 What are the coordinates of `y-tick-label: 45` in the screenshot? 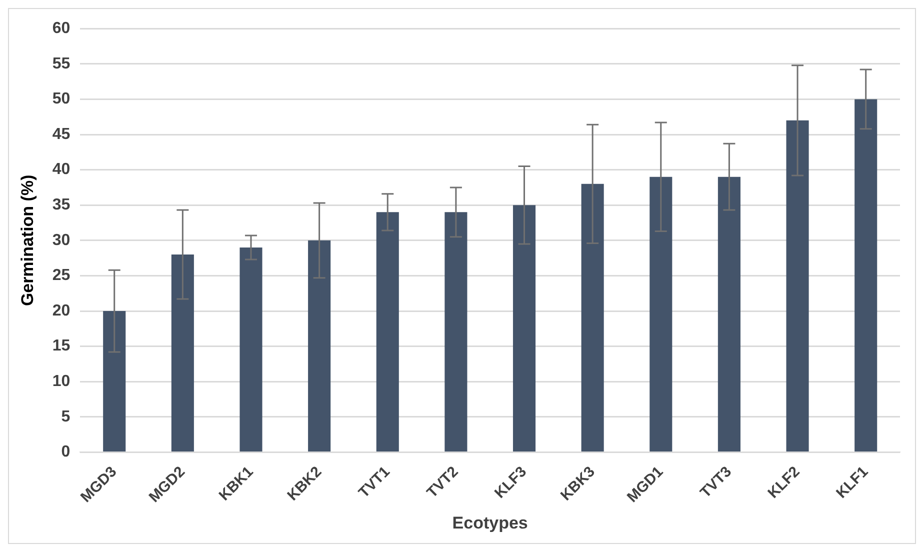 It's located at (61, 134).